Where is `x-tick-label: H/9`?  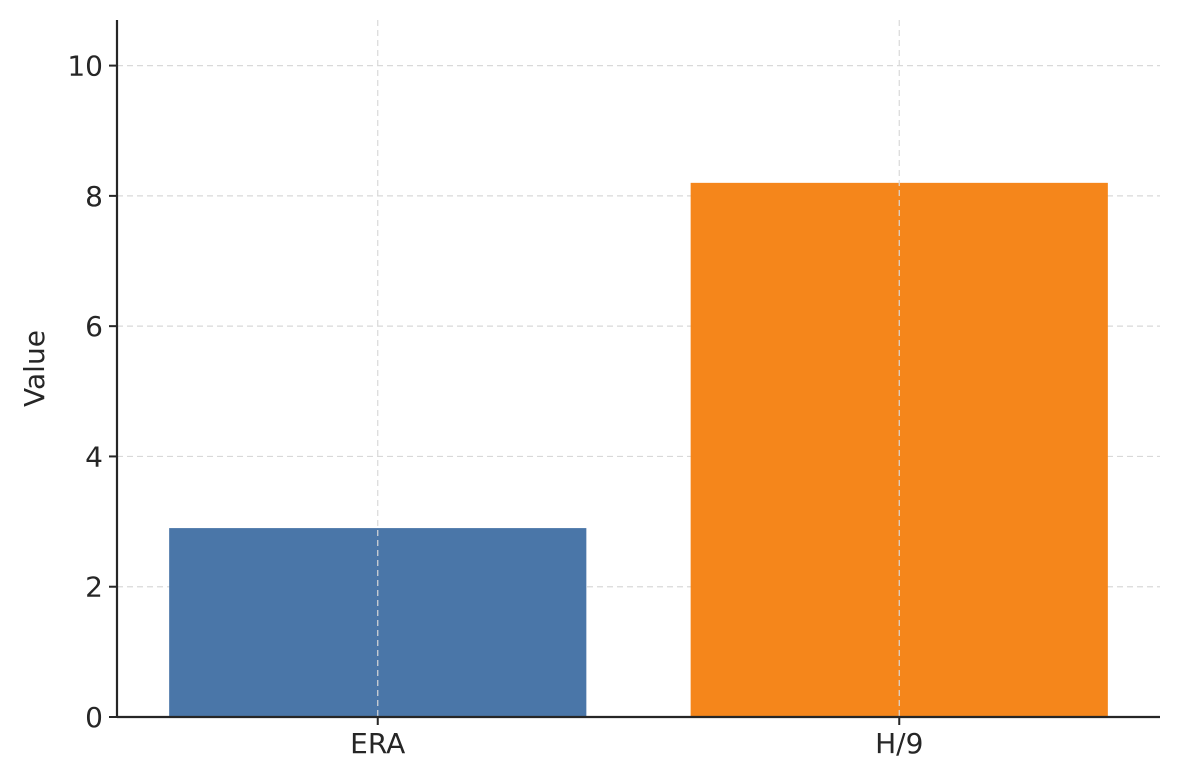
x-tick-label: H/9 is located at coordinates (899, 743).